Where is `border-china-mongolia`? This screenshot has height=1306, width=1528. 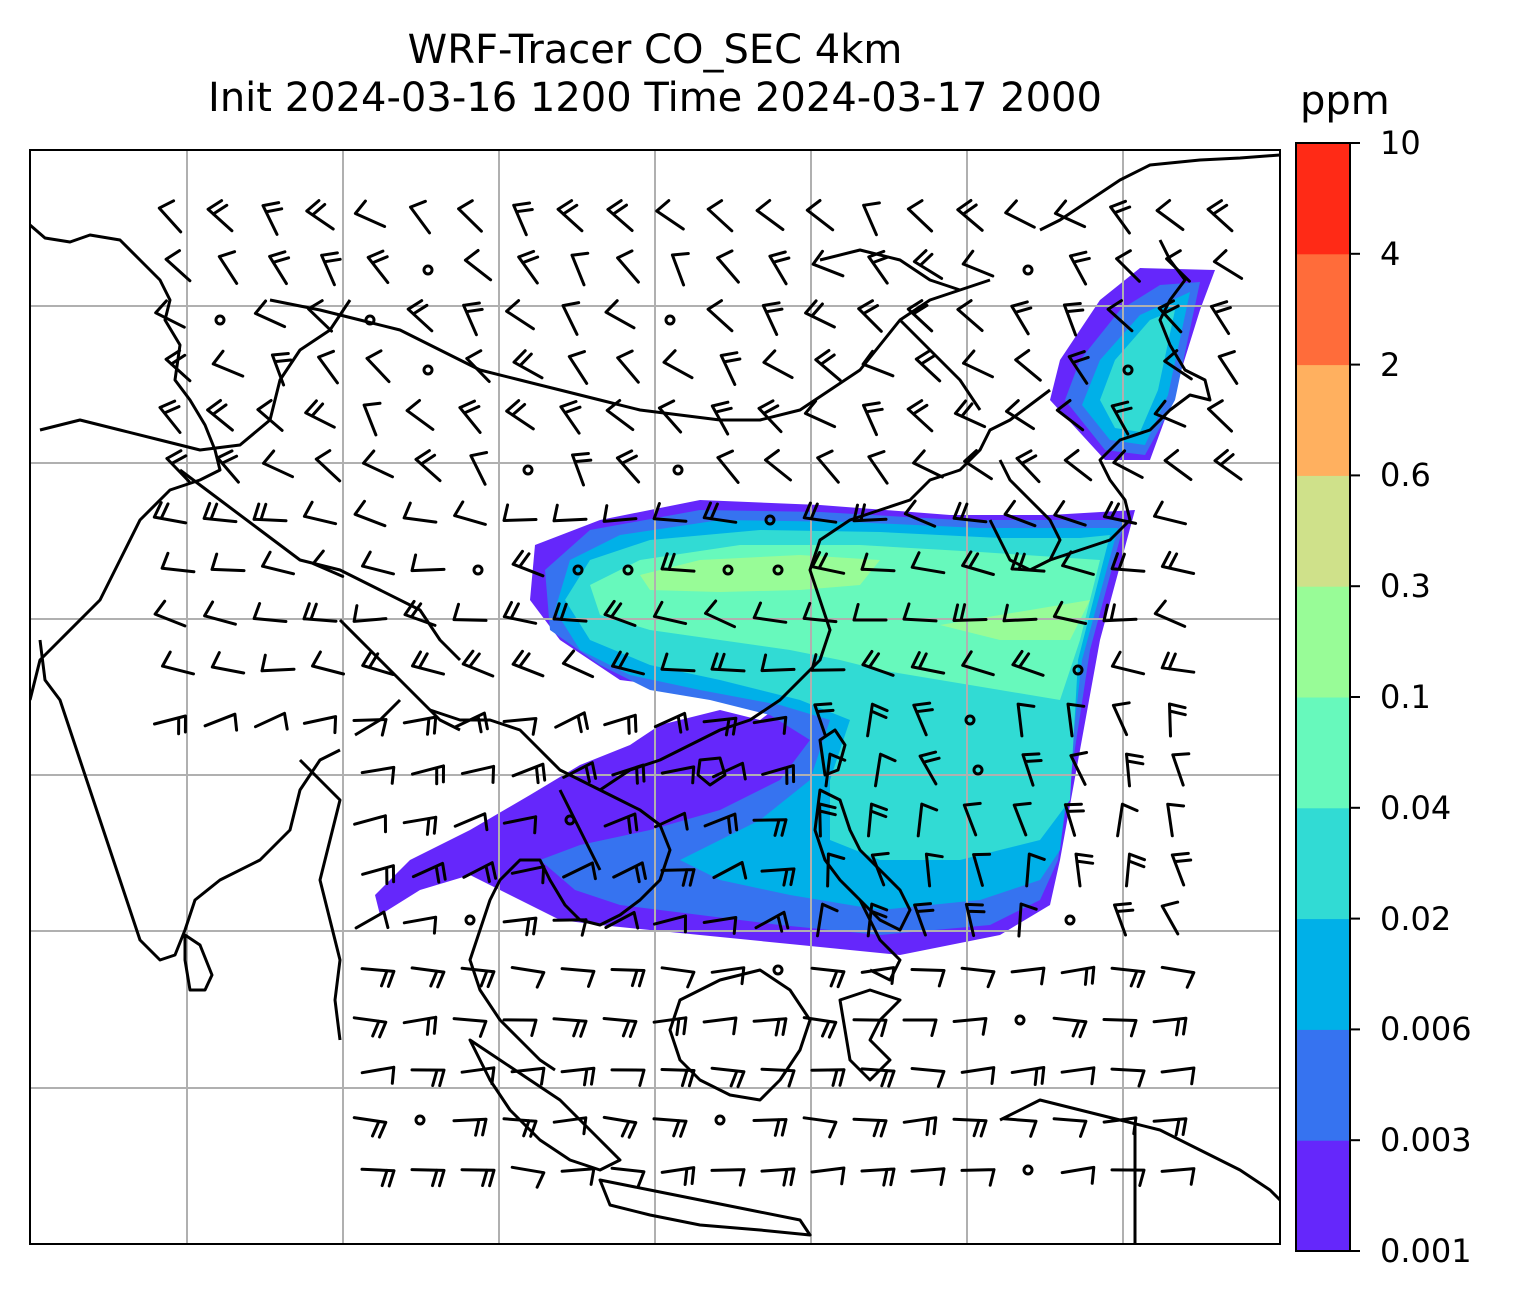 border-china-mongolia is located at coordinates (630, 350).